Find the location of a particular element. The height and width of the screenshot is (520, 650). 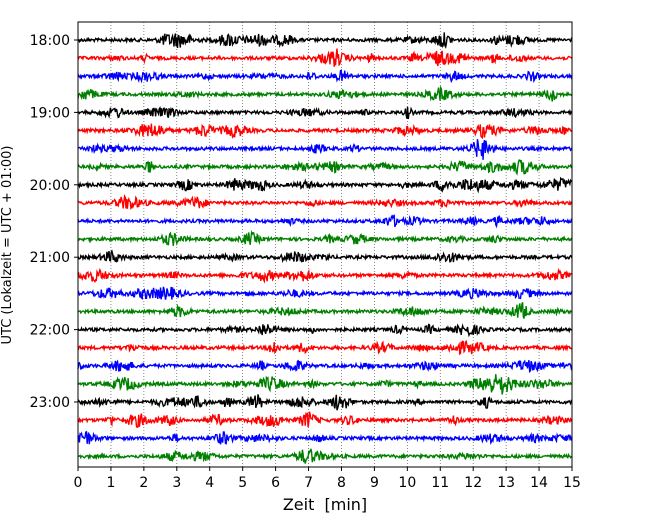

y-axis-ticks: 18:00 19:00 20:00 21:00 22:00 23:00 is located at coordinates (54, 222).